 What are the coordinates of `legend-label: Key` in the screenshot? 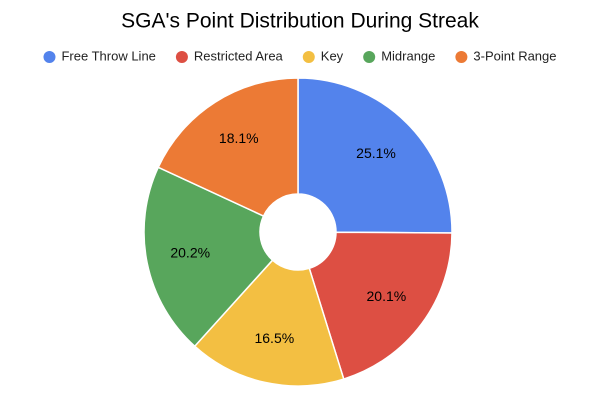 It's located at (332, 55).